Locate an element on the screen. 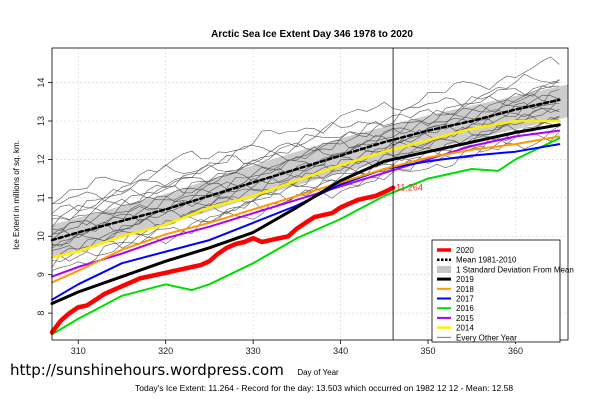  y-tick-label-12: 12 is located at coordinates (41, 159).